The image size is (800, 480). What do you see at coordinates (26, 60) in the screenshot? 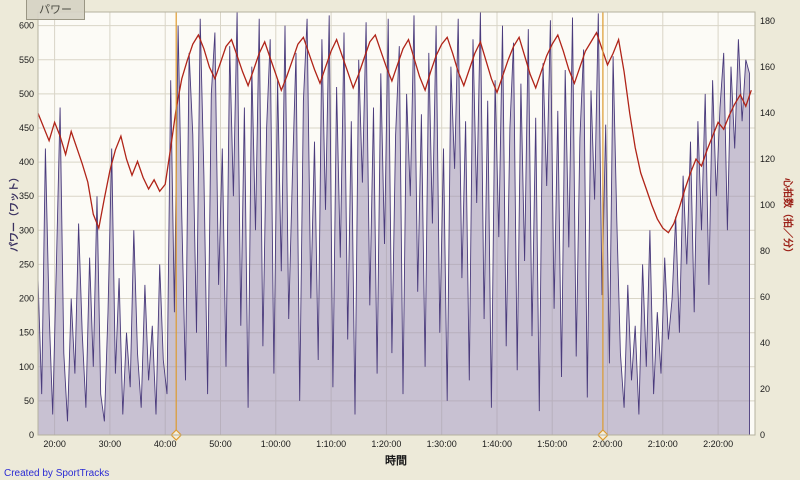
I see `y-left-tick-label: 550` at bounding box center [26, 60].